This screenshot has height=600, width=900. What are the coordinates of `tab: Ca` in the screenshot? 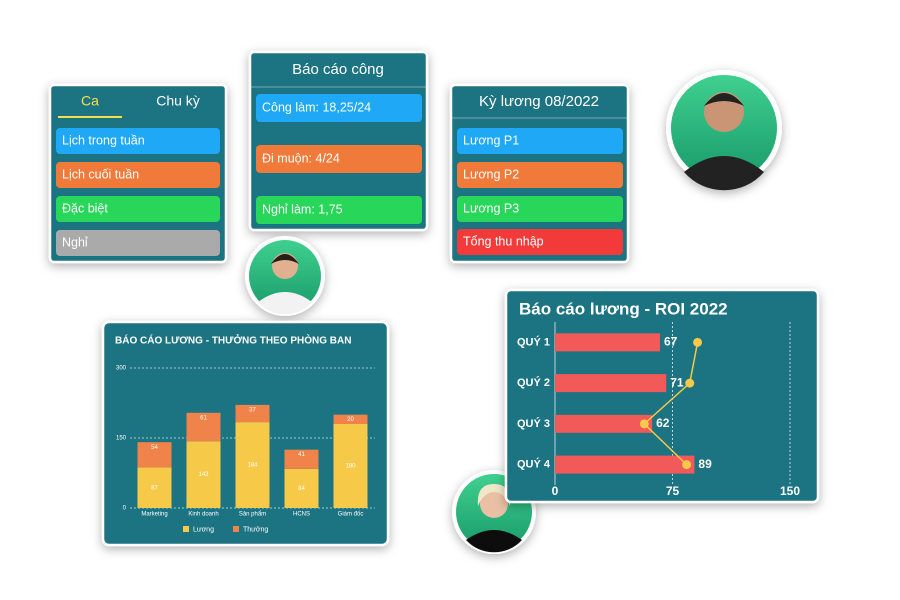 It's located at (90, 101).